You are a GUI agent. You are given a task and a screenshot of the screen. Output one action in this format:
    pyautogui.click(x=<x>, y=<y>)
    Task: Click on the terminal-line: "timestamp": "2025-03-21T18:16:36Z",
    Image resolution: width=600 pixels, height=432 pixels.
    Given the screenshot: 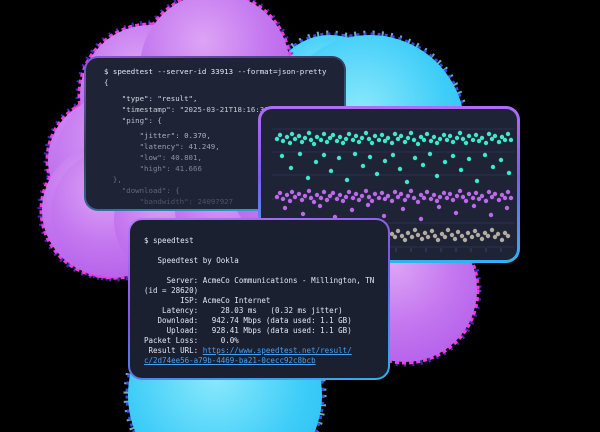 What is the action you would take?
    pyautogui.click(x=193, y=109)
    